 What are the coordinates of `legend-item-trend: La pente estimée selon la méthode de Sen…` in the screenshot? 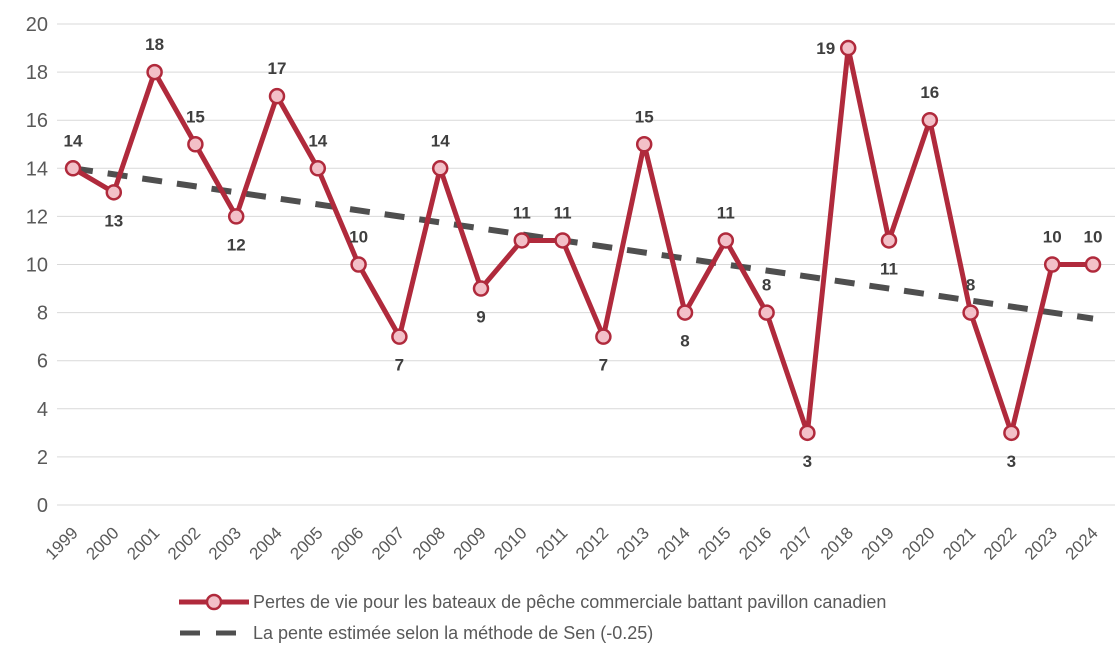 It's located at (648, 633).